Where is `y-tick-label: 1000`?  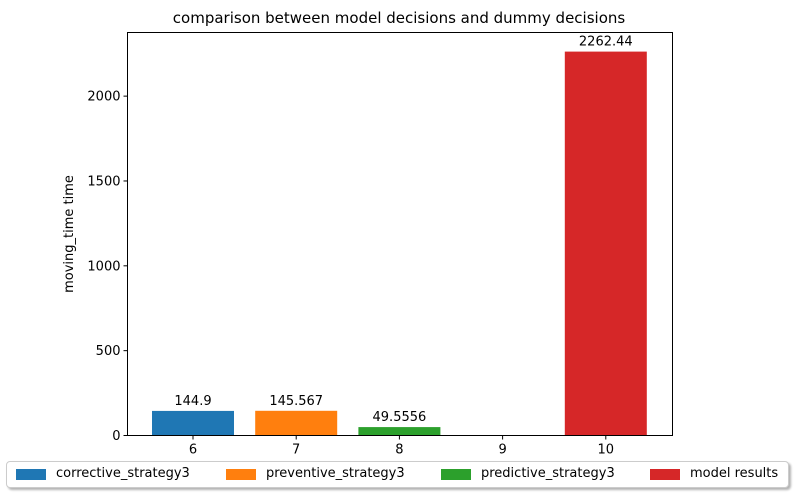
y-tick-label: 1000 is located at coordinates (103, 266).